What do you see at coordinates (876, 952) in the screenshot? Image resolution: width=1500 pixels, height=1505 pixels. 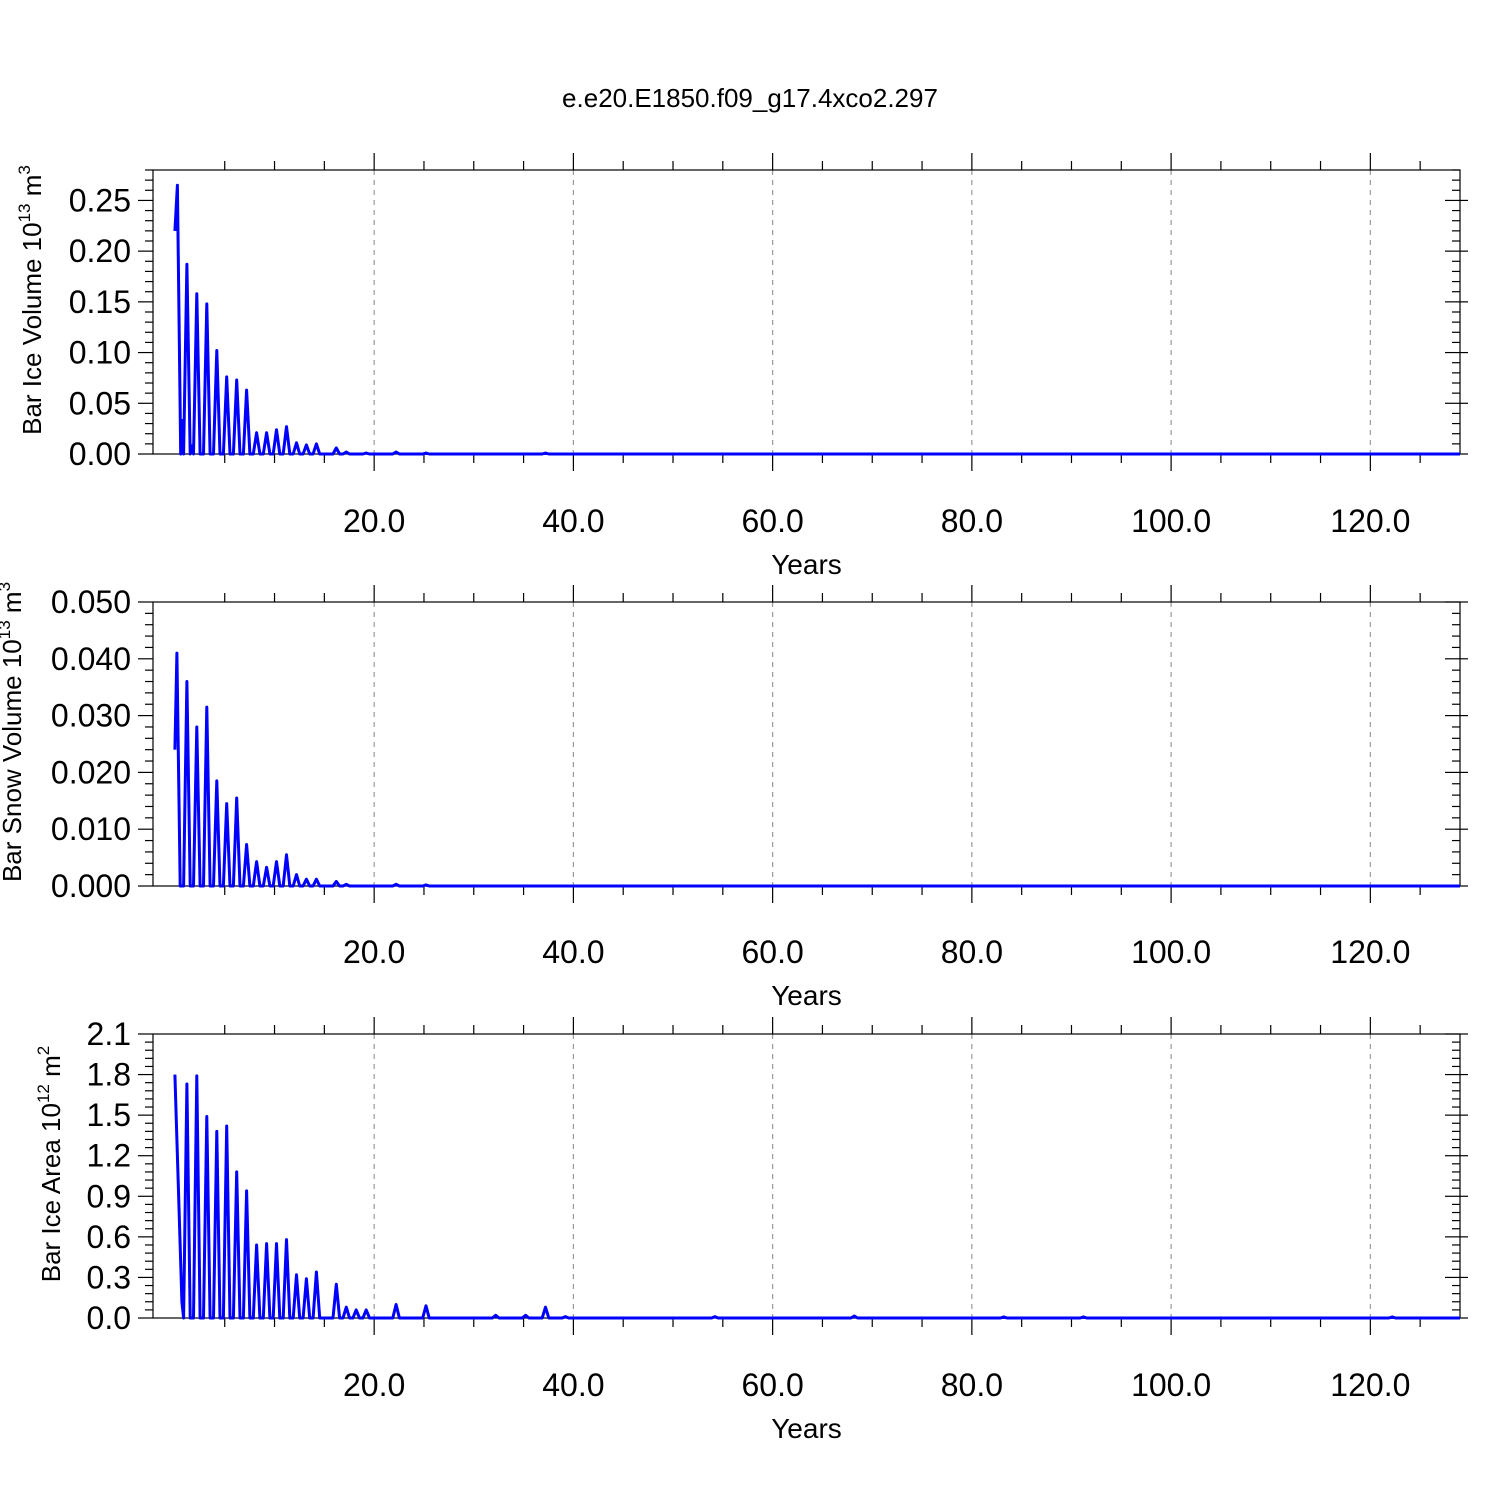 I see `snow-volume-x-tick-labels: 20.0 40.0 60.0 80.0 100.0 120.0` at bounding box center [876, 952].